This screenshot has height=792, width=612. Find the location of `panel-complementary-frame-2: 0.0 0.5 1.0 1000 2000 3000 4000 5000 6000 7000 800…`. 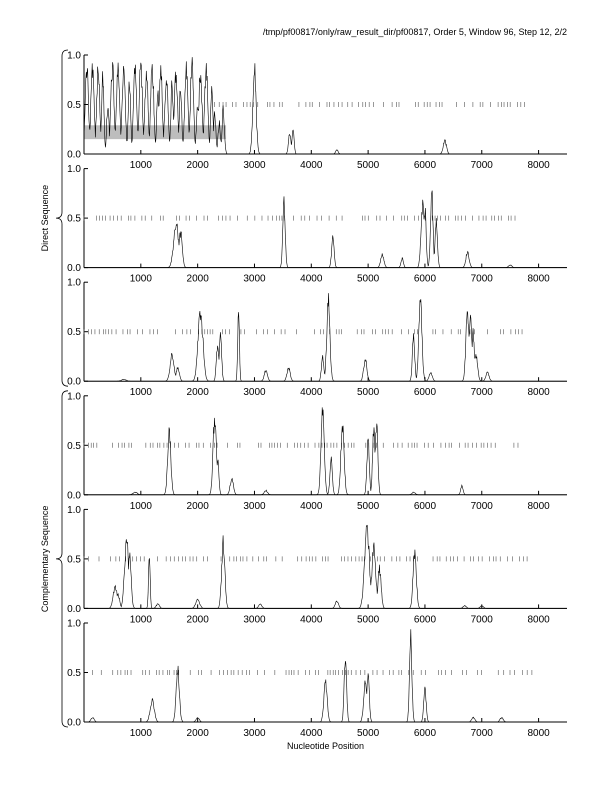

panel-complementary-frame-2: 0.0 0.5 1.0 1000 2000 3000 4000 5000 6000 7000 800… is located at coordinates (317, 565).